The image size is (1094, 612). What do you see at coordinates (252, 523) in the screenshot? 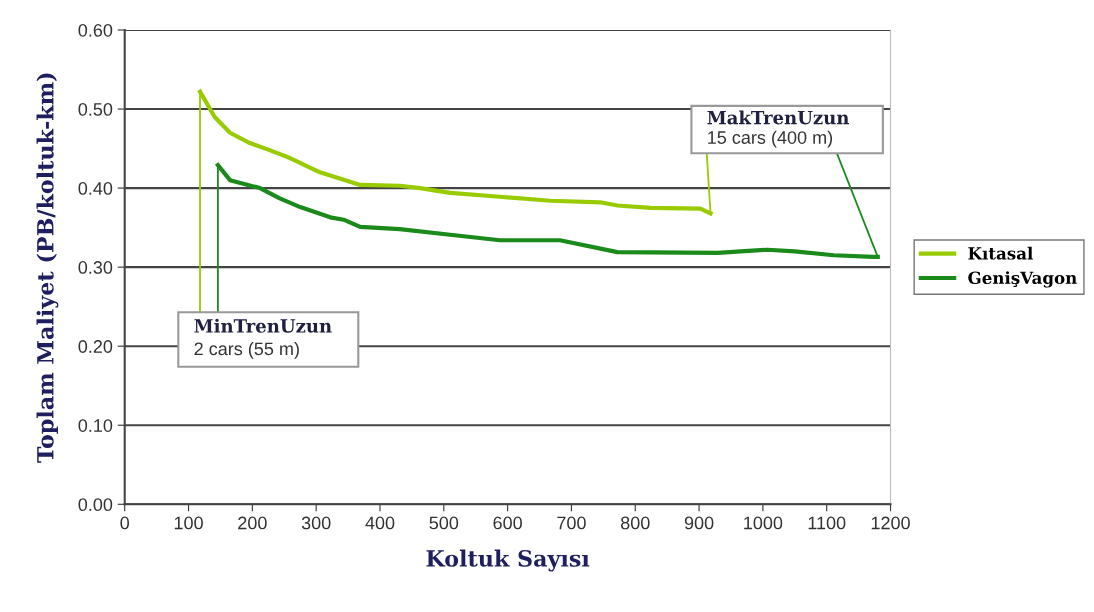
I see `x-tick-label: 200` at bounding box center [252, 523].